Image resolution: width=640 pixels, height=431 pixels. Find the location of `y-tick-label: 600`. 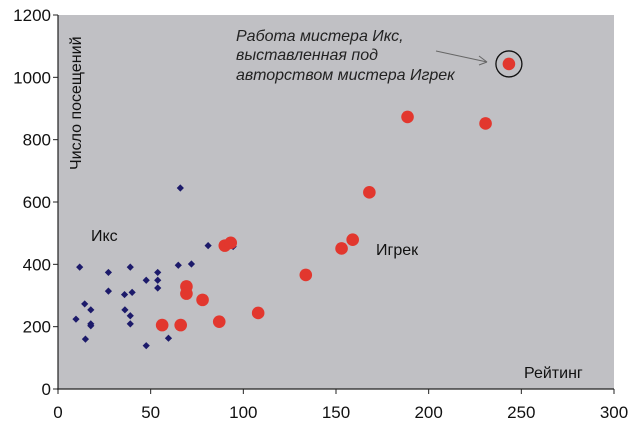

y-tick-label: 600 is located at coordinates (37, 202).